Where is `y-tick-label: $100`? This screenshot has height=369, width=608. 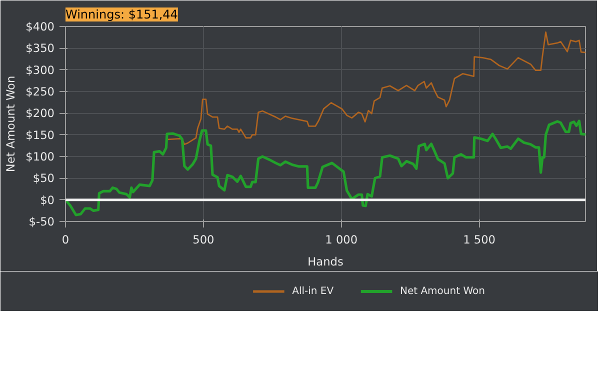 y-tick-label: $100 is located at coordinates (40, 157).